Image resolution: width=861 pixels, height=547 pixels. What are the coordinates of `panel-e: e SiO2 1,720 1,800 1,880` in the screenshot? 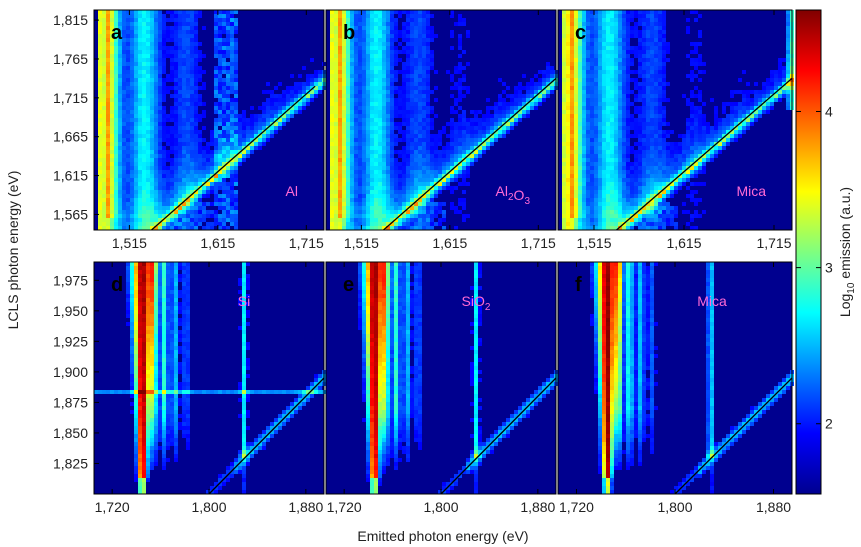 It's located at (441, 388).